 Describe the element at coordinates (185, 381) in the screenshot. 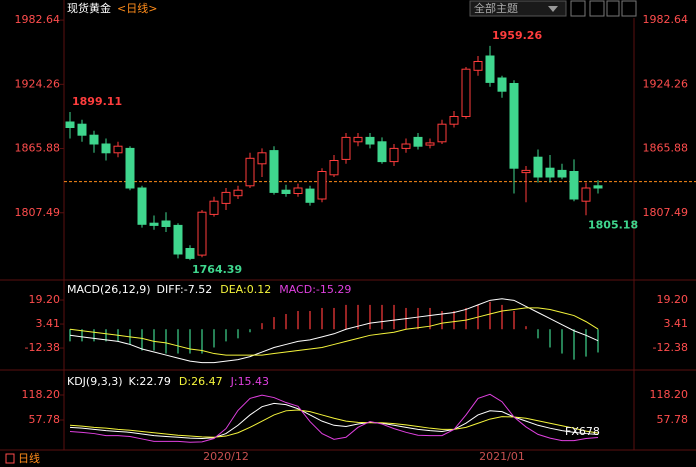

I see `legend-name: D:` at that location.